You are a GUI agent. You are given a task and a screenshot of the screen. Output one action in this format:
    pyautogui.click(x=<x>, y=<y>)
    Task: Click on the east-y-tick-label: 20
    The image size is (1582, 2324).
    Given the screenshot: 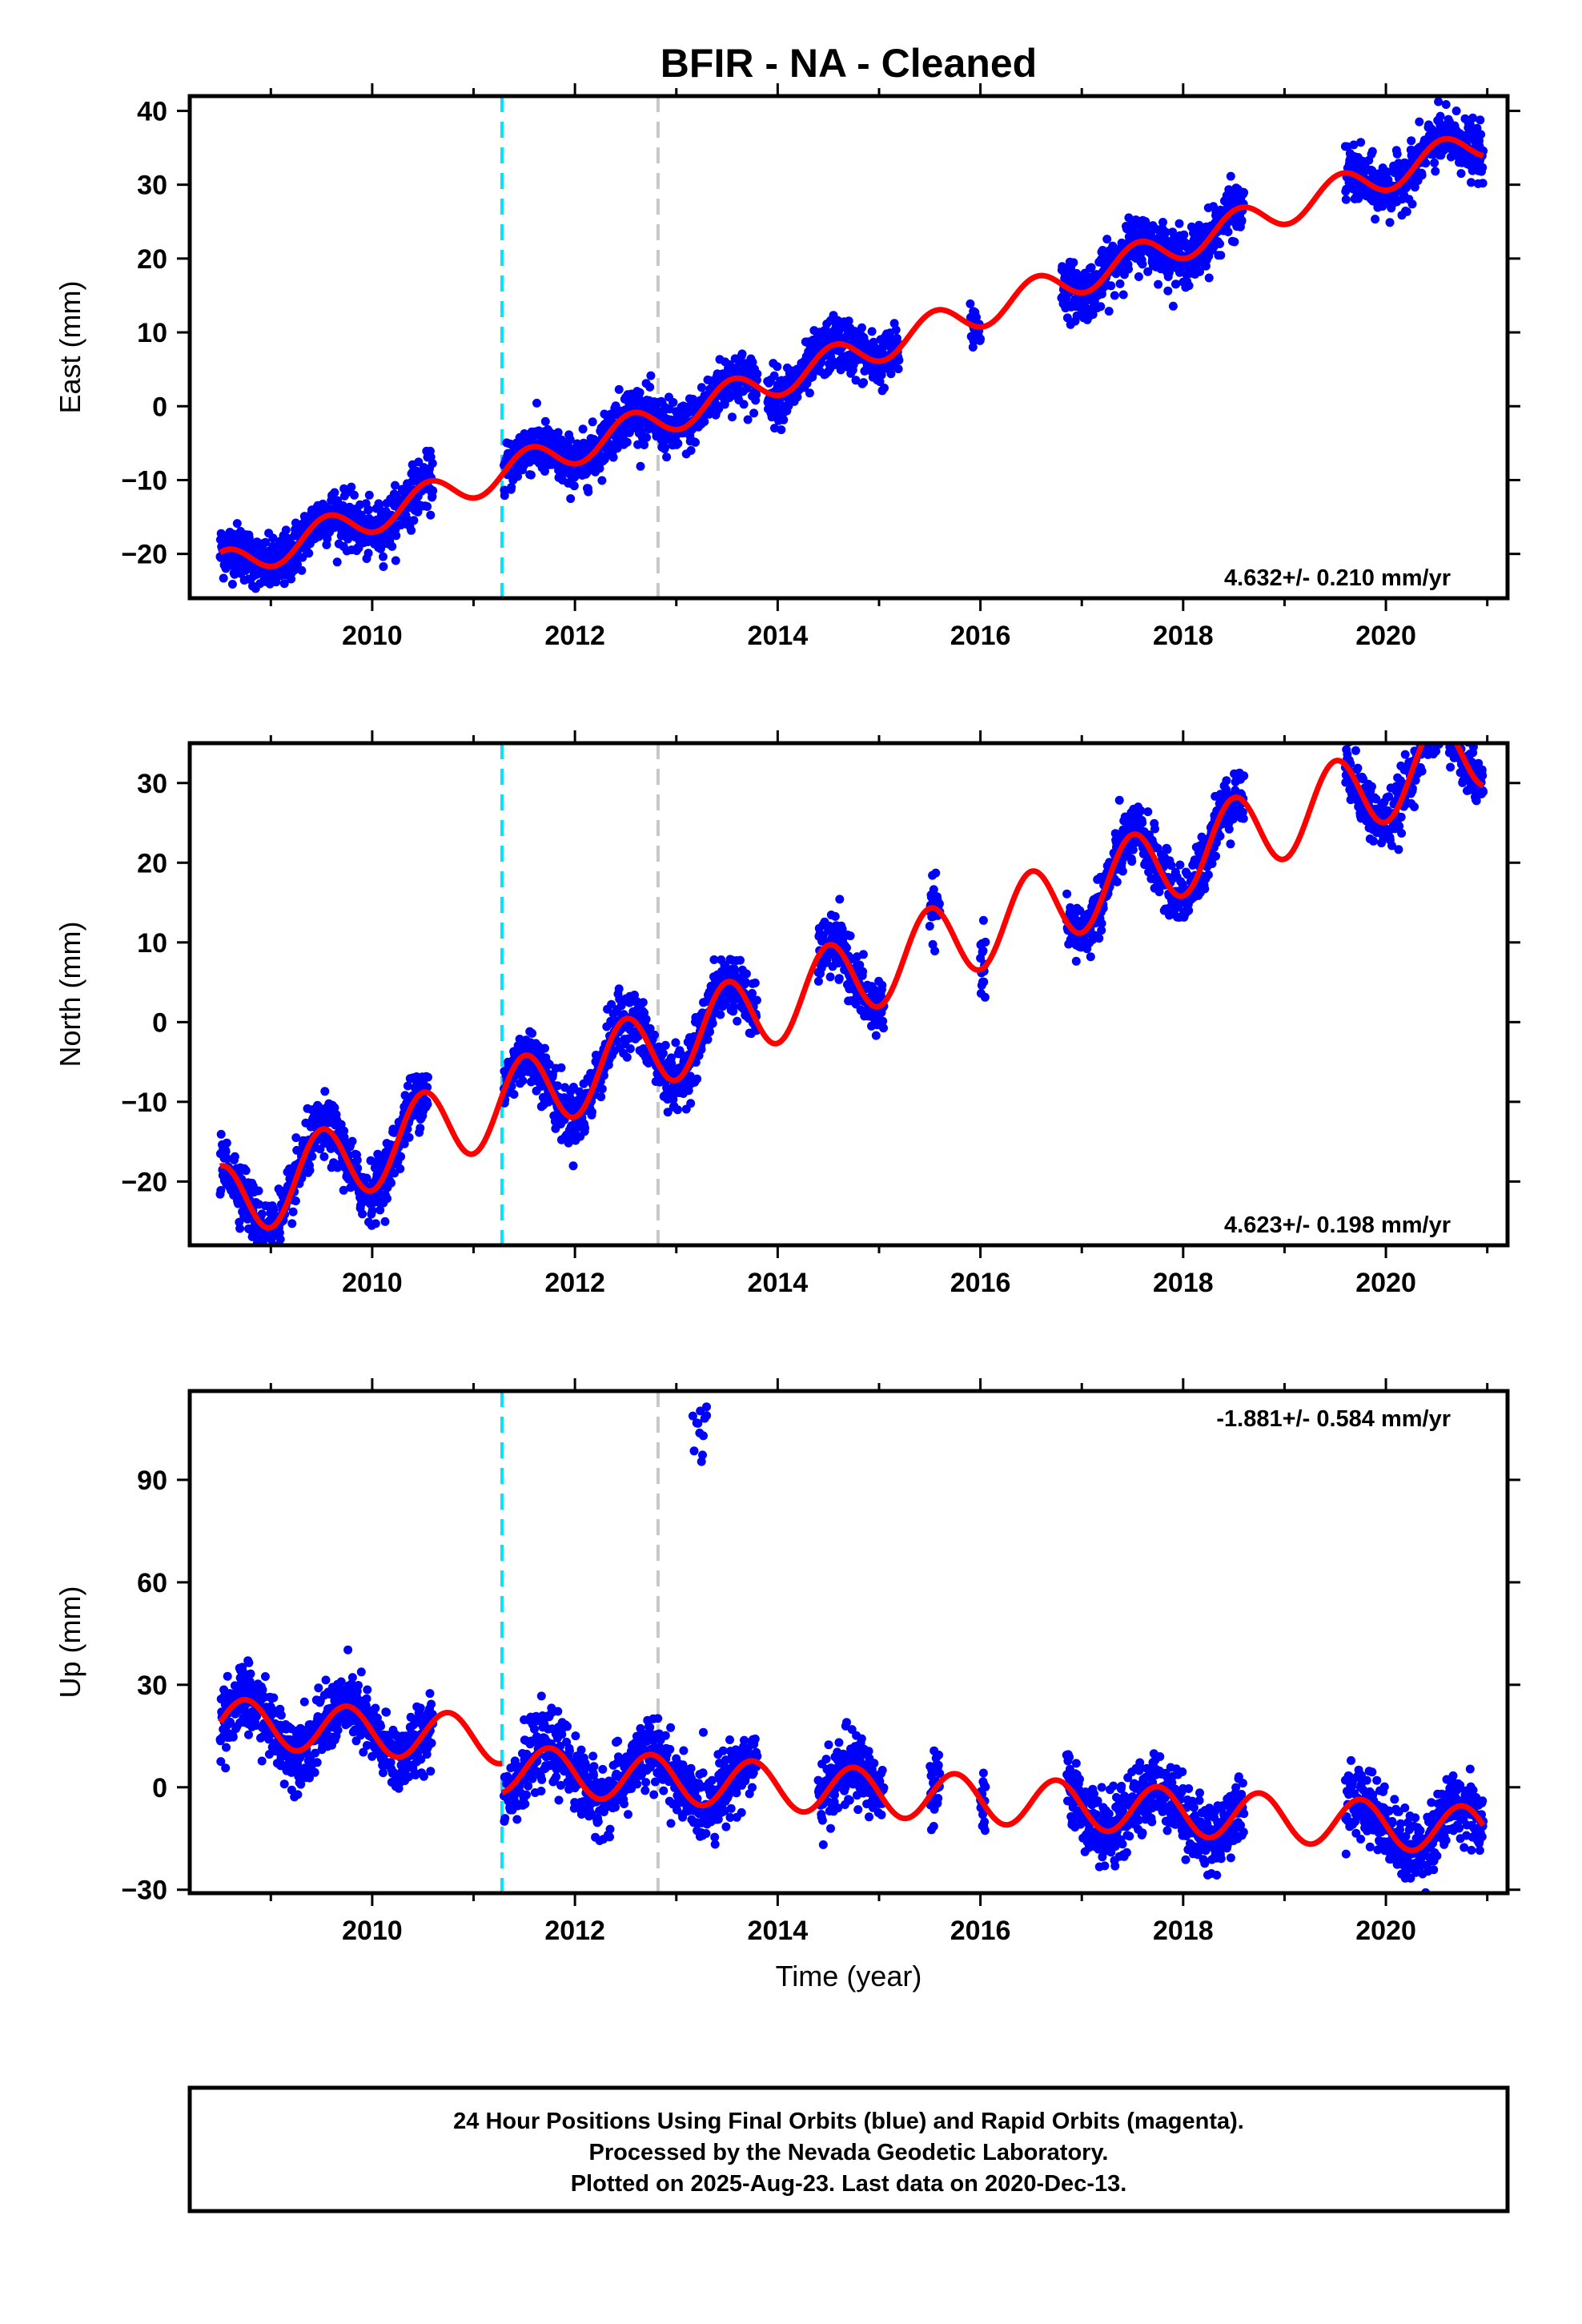 What is the action you would take?
    pyautogui.click(x=152, y=259)
    